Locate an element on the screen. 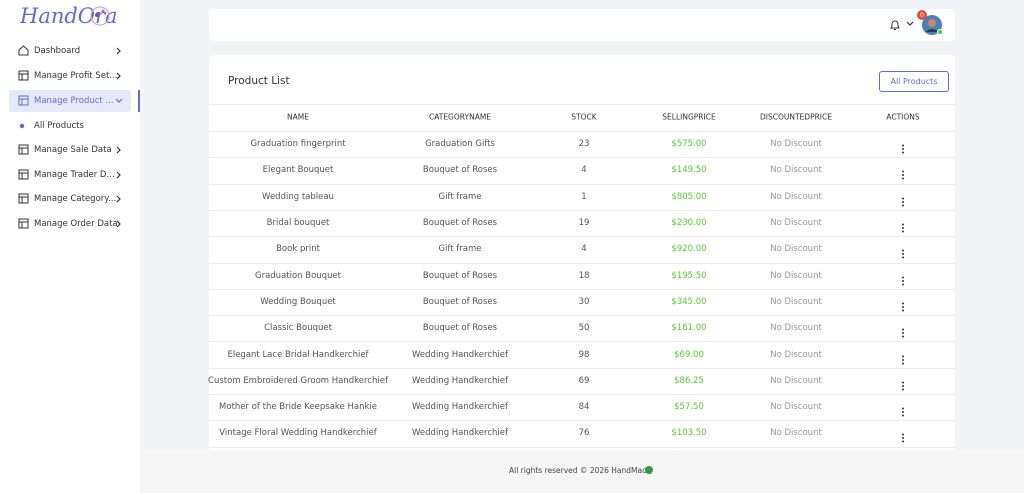 The height and width of the screenshot is (493, 1024). active-indicator is located at coordinates (139, 101).